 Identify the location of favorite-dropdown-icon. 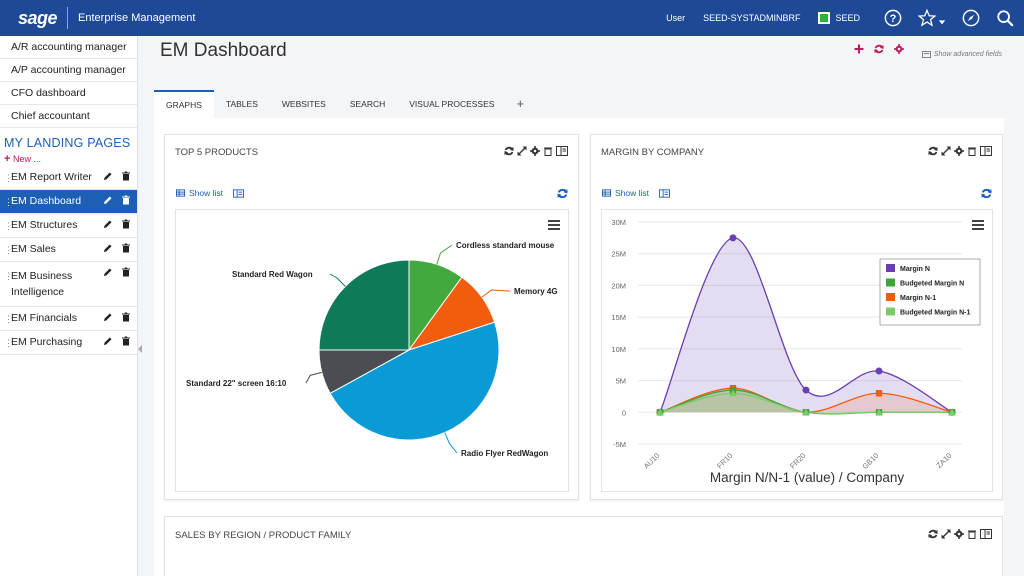
(942, 22).